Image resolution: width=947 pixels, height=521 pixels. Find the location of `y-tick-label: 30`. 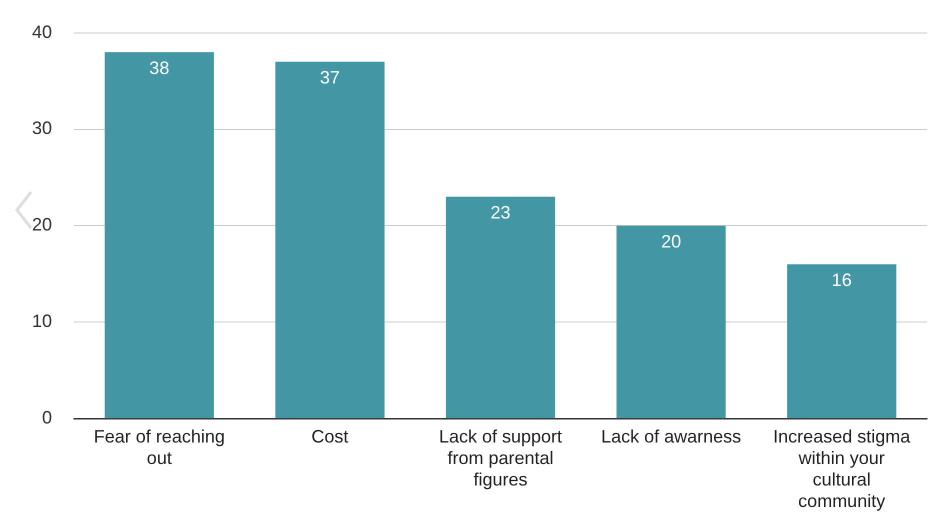

y-tick-label: 30 is located at coordinates (42, 128).